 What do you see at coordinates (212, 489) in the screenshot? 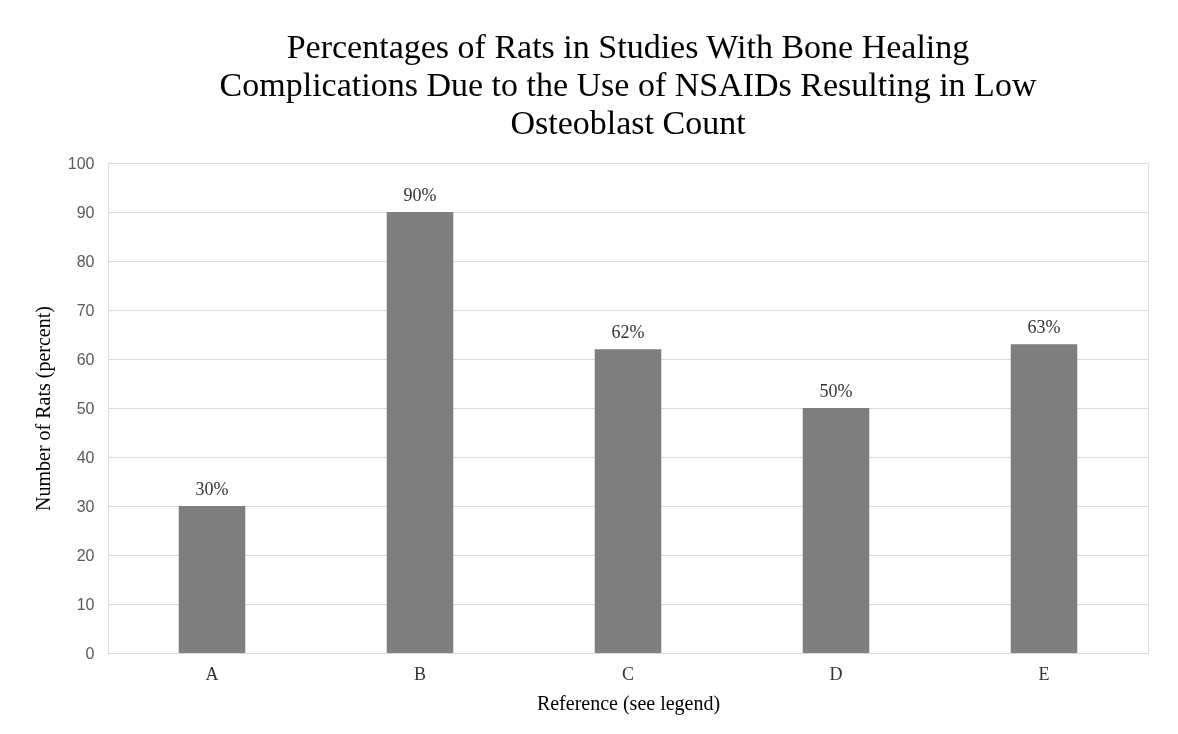
I see `data-label: 30%` at bounding box center [212, 489].